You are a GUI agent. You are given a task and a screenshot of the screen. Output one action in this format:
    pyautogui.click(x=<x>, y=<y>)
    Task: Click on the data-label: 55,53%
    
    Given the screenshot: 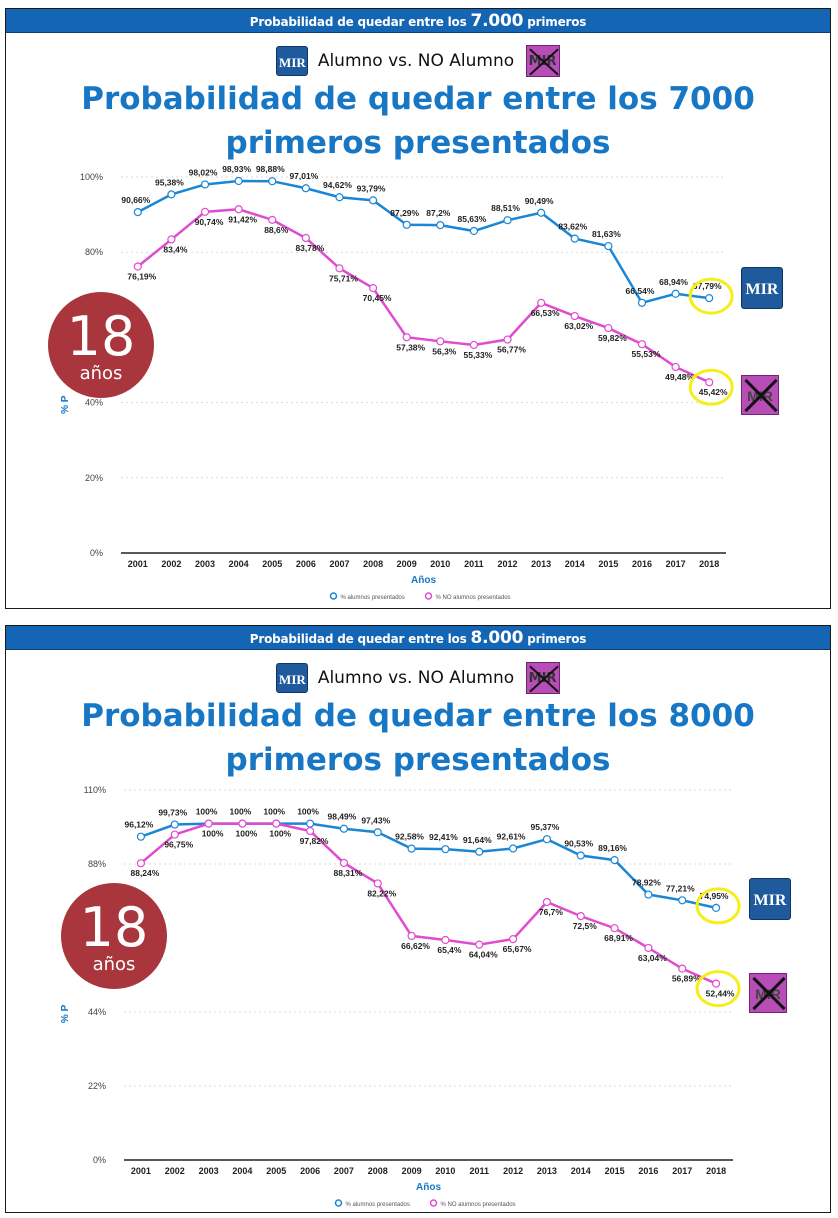 What is the action you would take?
    pyautogui.click(x=646, y=354)
    